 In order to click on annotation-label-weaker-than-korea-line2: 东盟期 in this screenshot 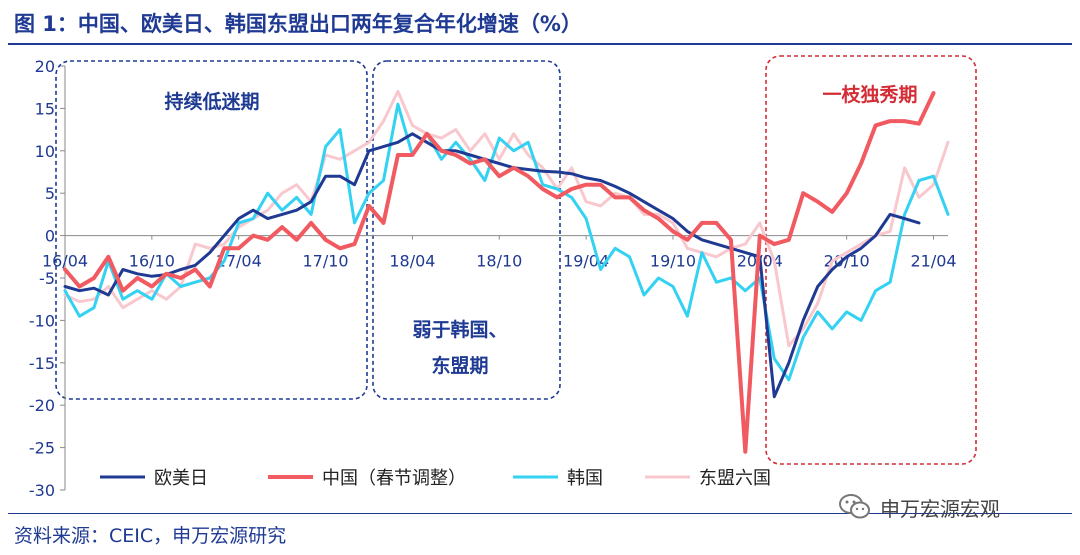, I will do `click(459, 365)`.